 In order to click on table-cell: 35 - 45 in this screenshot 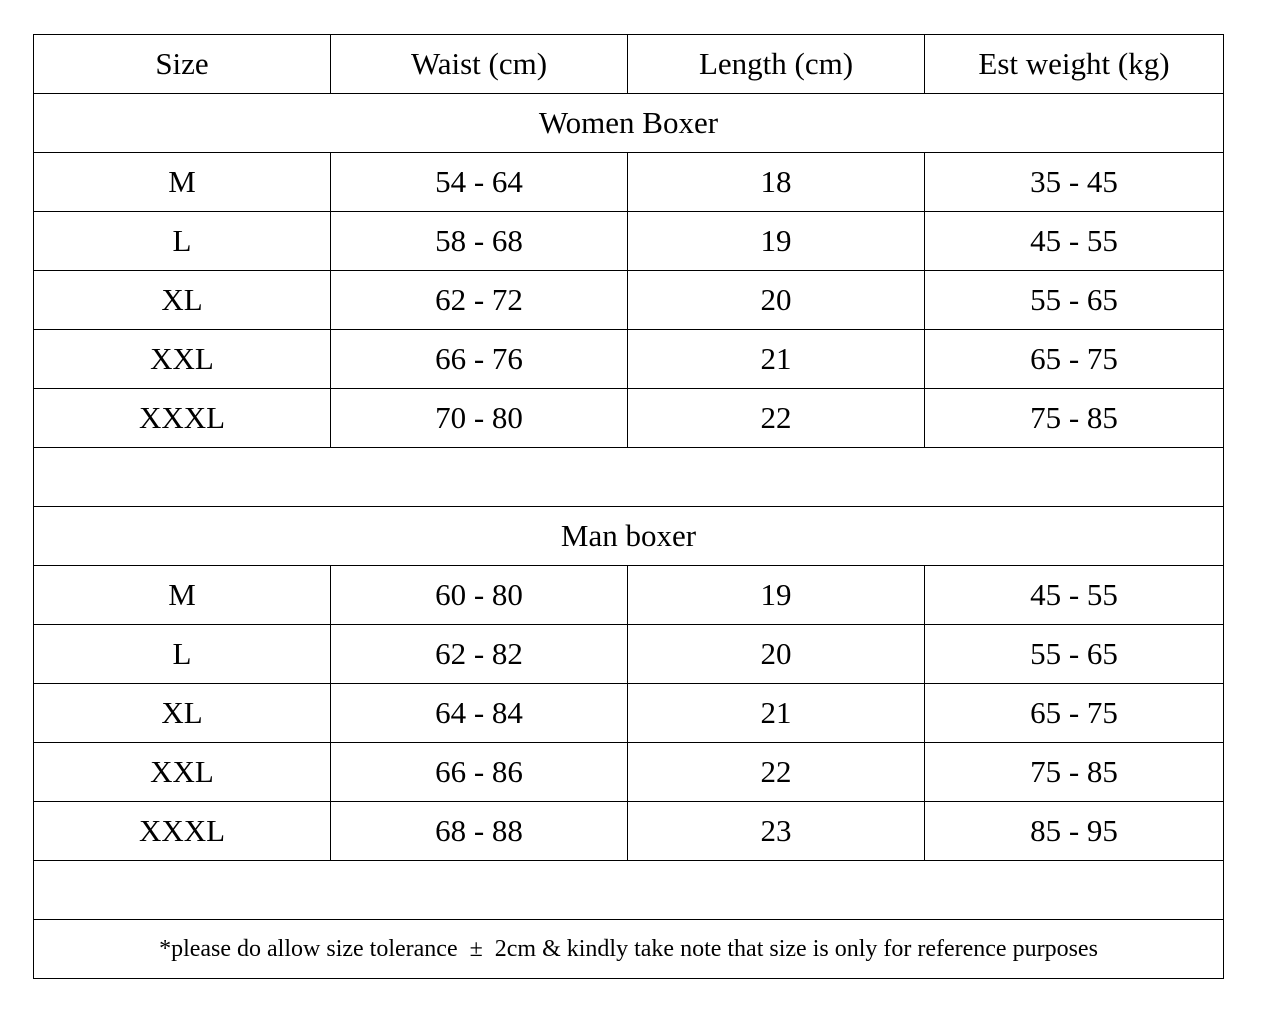, I will do `click(1074, 182)`.